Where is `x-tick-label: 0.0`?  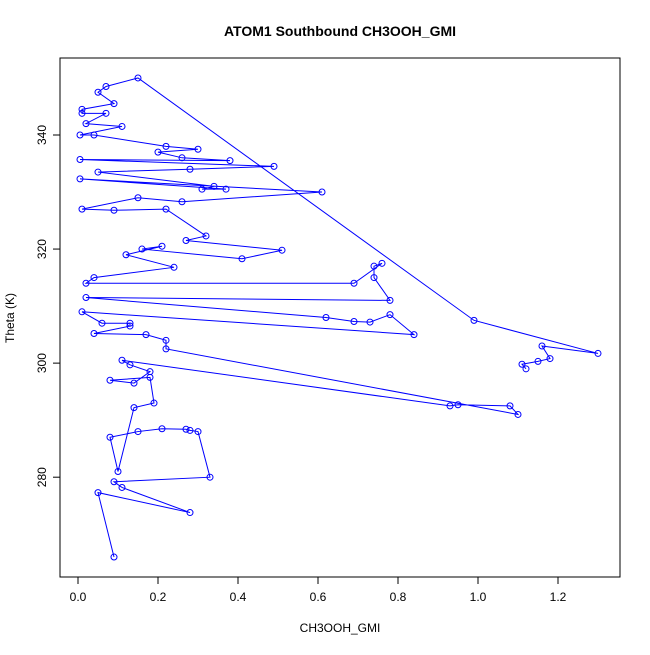 x-tick-label: 0.0 is located at coordinates (78, 597).